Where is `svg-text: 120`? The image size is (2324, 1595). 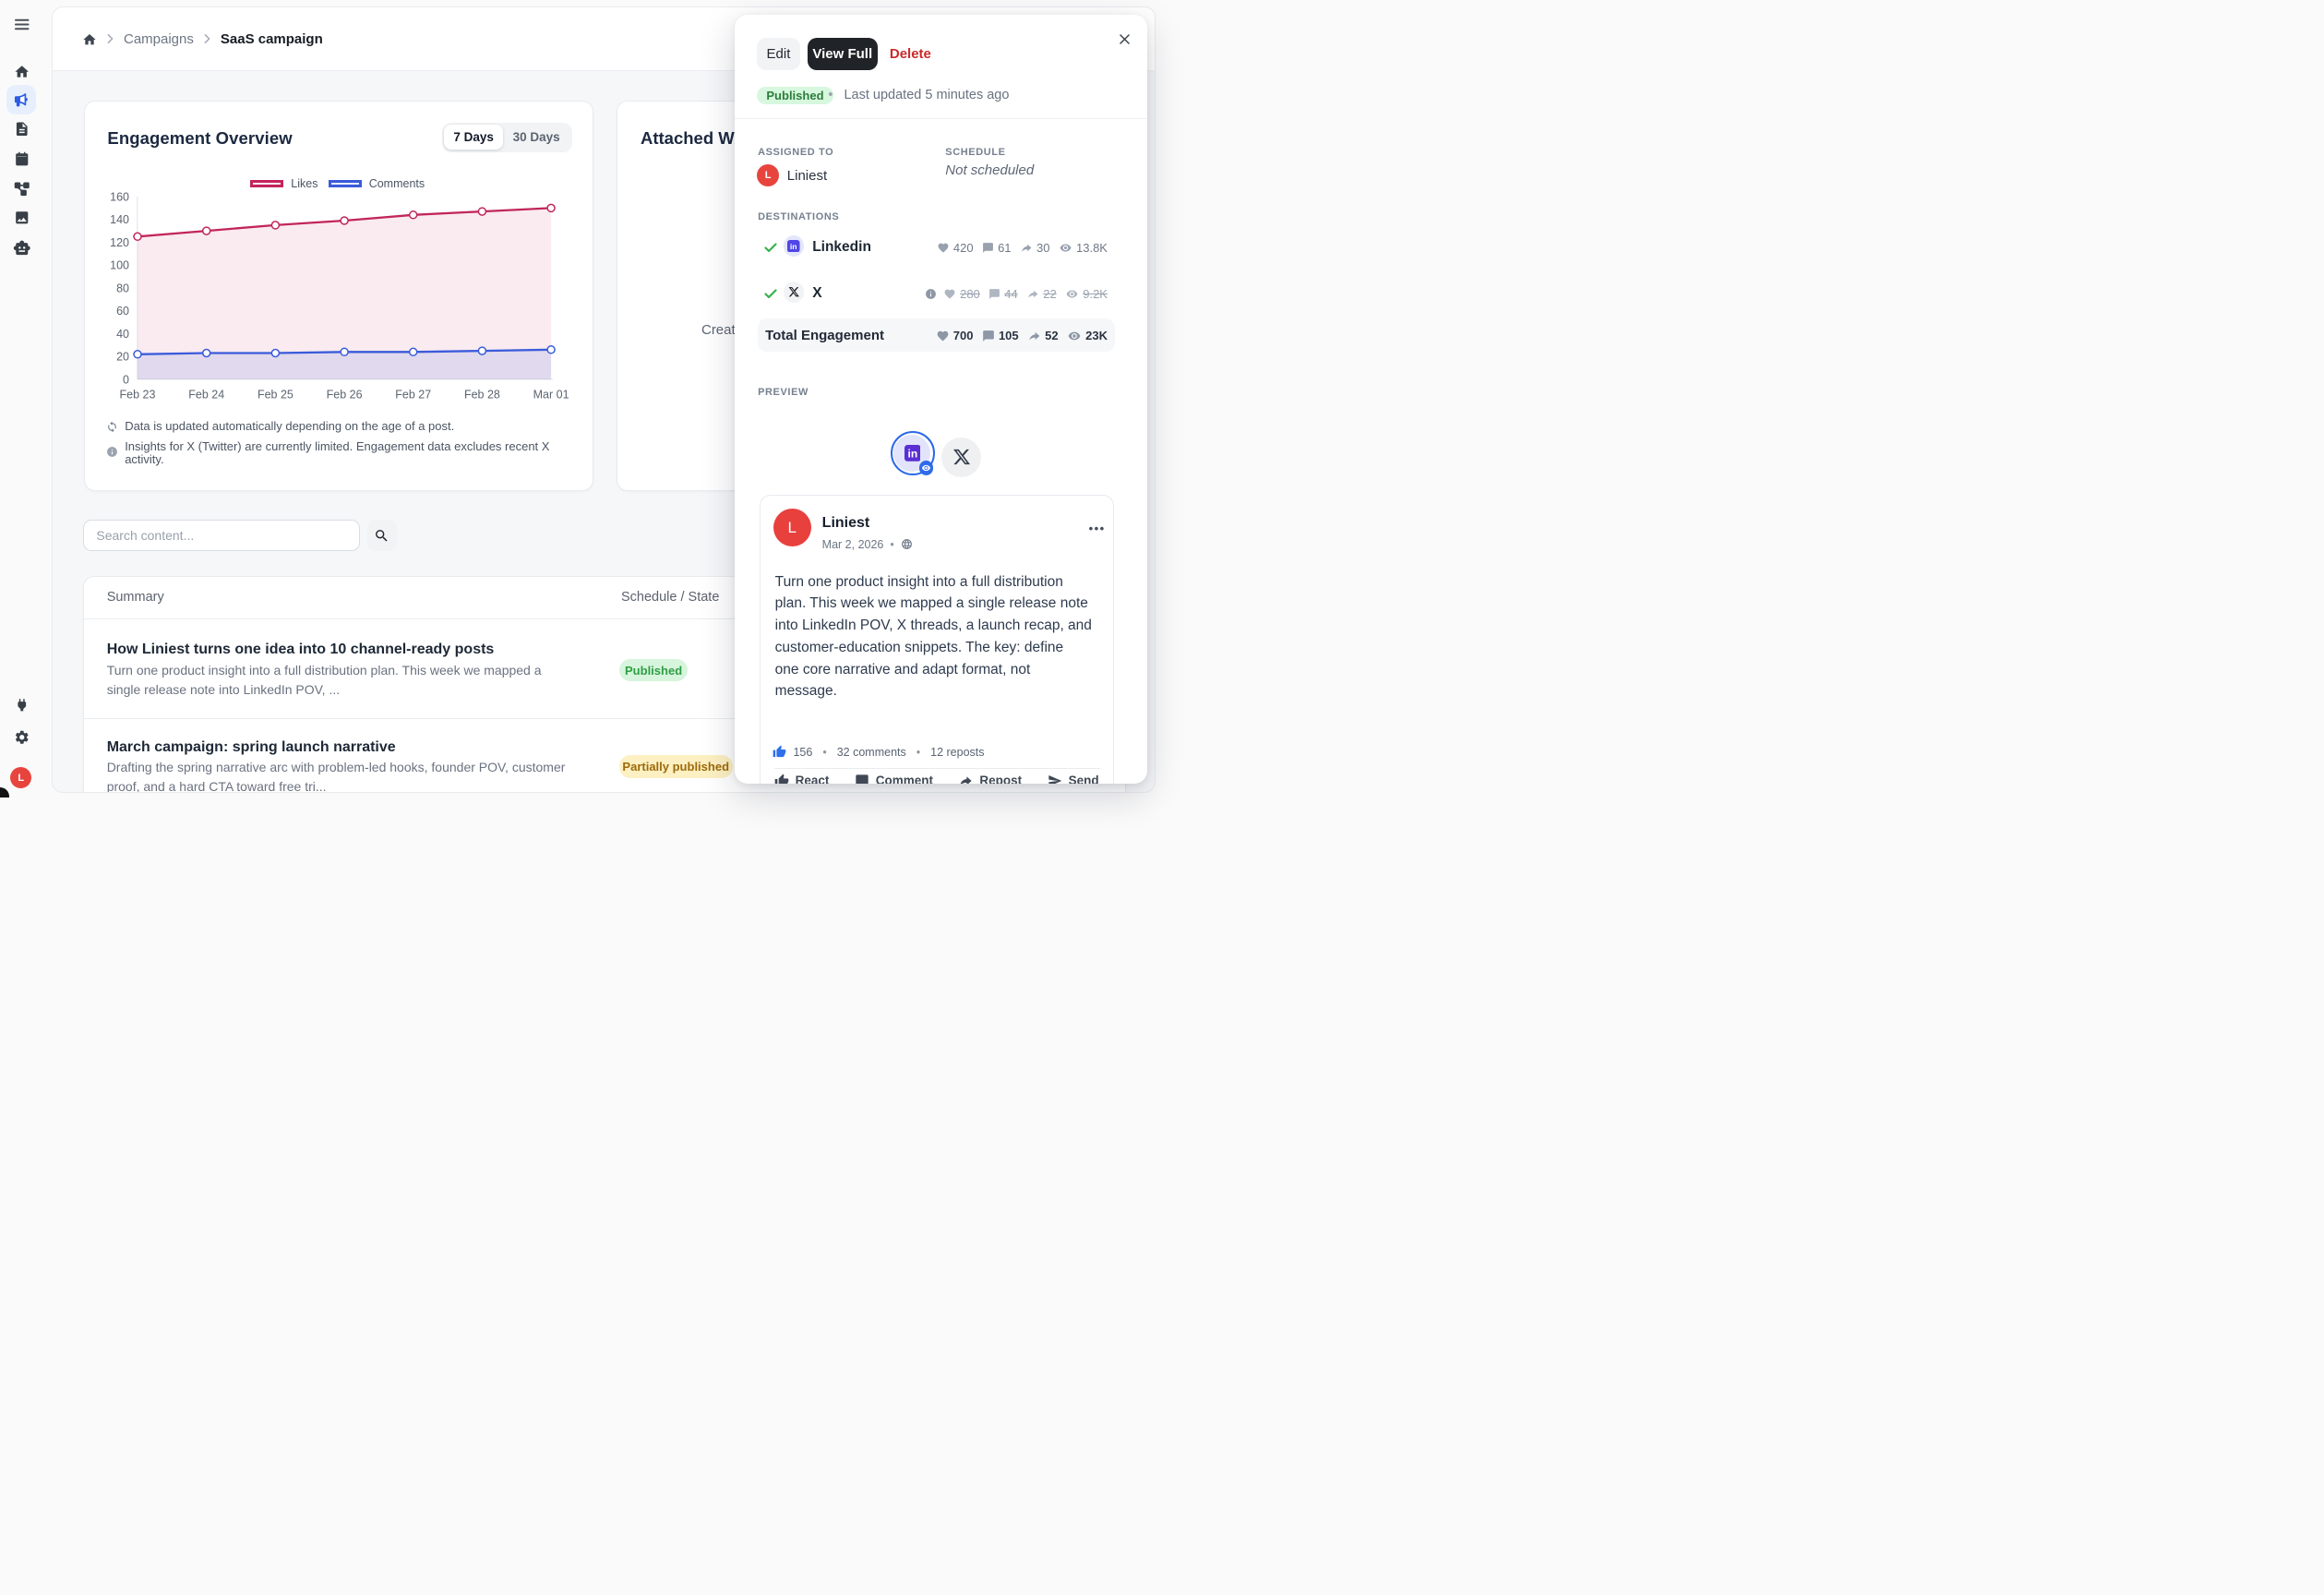 svg-text: 120 is located at coordinates (119, 242).